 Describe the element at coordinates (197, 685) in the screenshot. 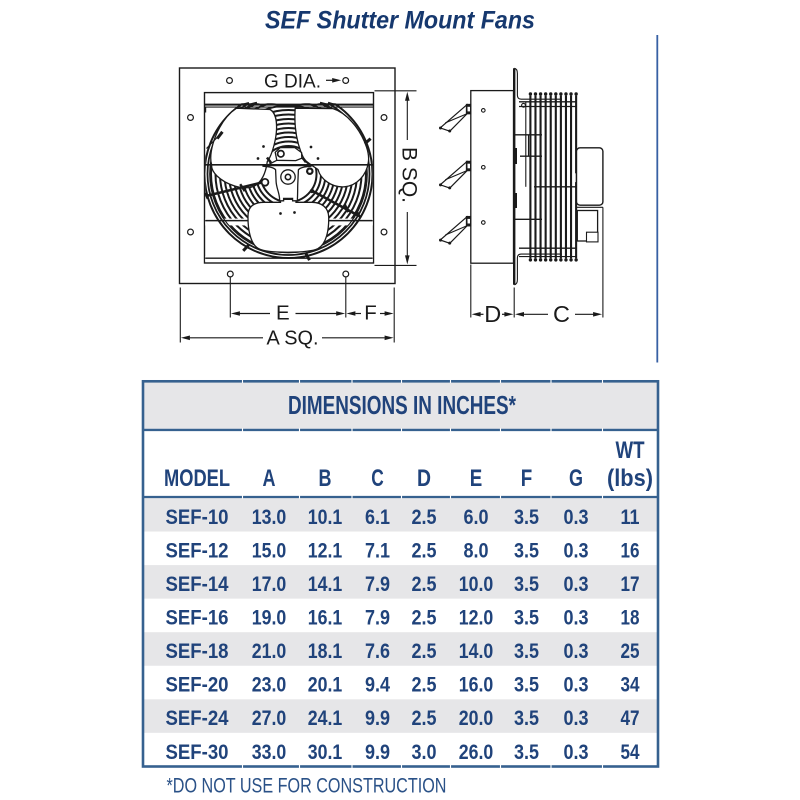

I see `svg-text: SEF-20` at that location.